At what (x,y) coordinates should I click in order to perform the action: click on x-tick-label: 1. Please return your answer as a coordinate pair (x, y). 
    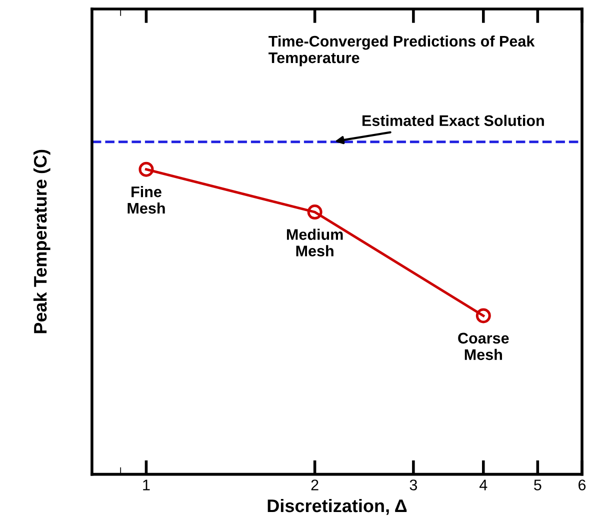
    Looking at the image, I should click on (146, 485).